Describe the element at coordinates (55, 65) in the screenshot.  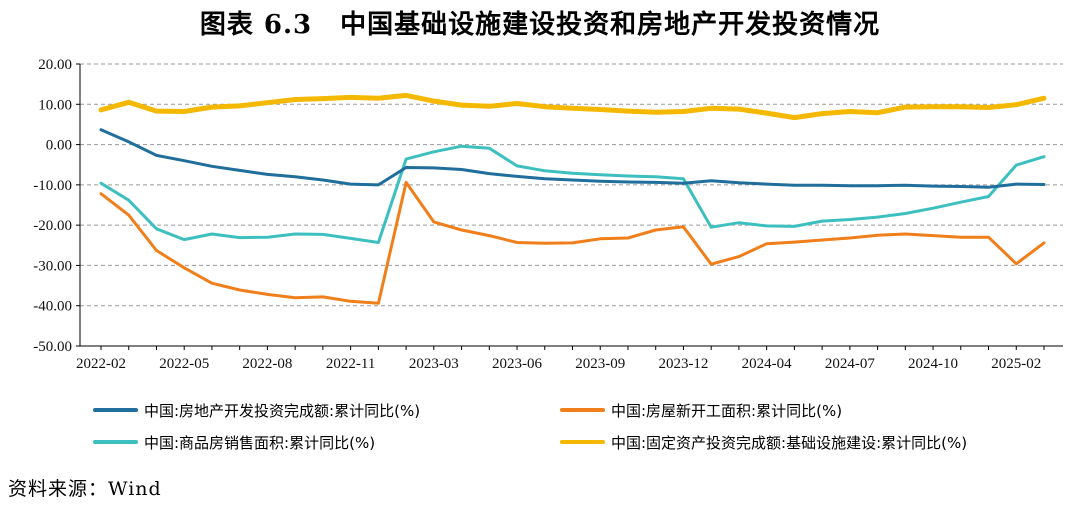
I see `y-tick-label: 20.00` at that location.